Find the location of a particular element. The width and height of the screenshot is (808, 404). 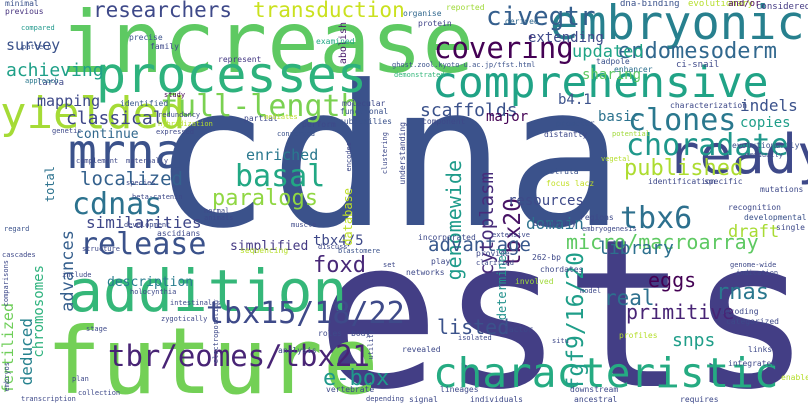

word-tadpole: tadpole is located at coordinates (613, 61).